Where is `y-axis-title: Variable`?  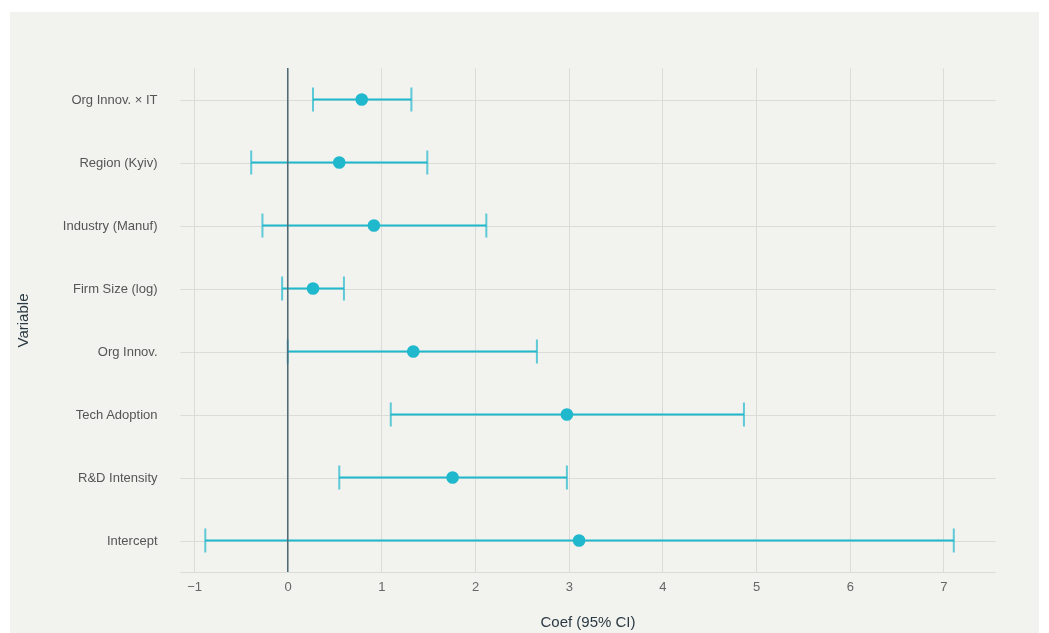
y-axis-title: Variable is located at coordinates (22, 320).